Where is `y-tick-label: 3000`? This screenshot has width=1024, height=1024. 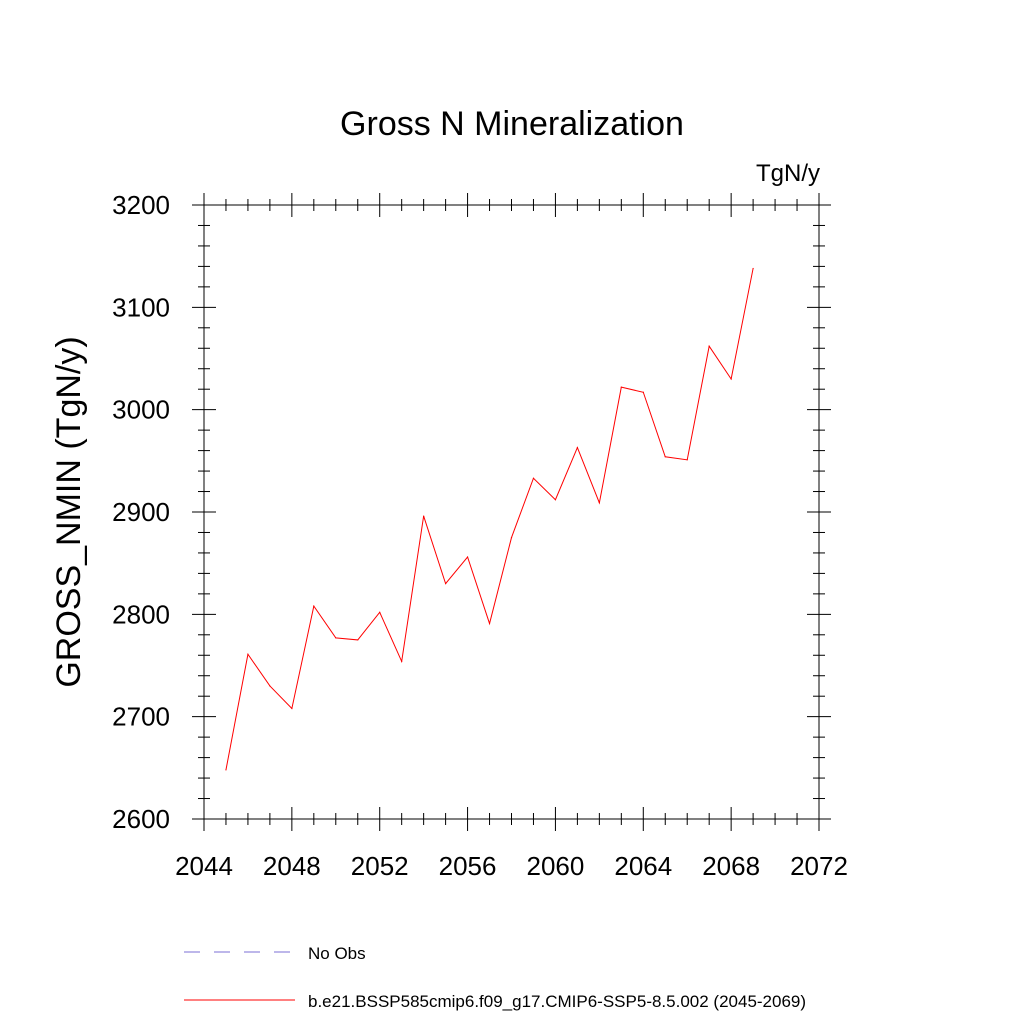
y-tick-label: 3000 is located at coordinates (141, 410).